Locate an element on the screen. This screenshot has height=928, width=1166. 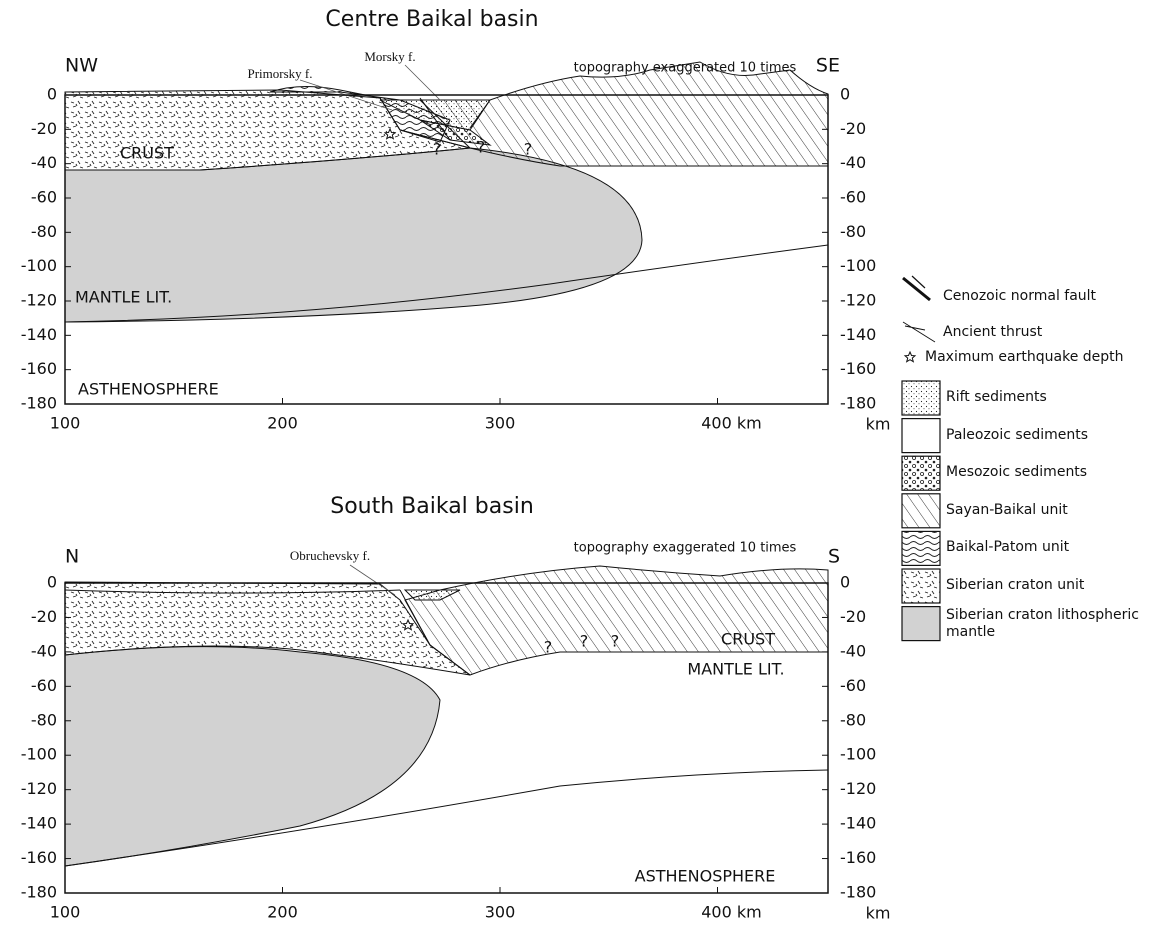
legend-text: Siberian craton unit is located at coordinates (1015, 585).